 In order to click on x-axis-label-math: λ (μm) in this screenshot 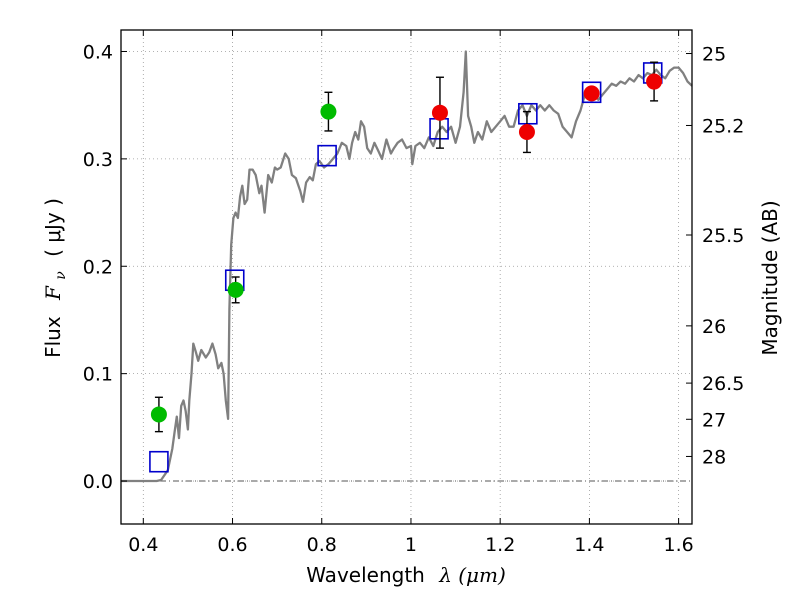, I will do `click(472, 575)`.